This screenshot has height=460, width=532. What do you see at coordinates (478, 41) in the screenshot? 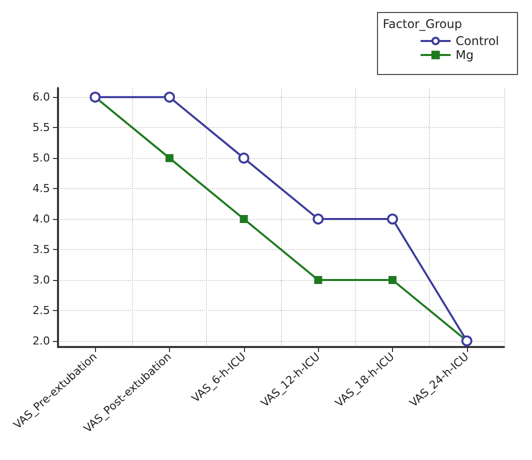
I see `legend-label: Control` at bounding box center [478, 41].